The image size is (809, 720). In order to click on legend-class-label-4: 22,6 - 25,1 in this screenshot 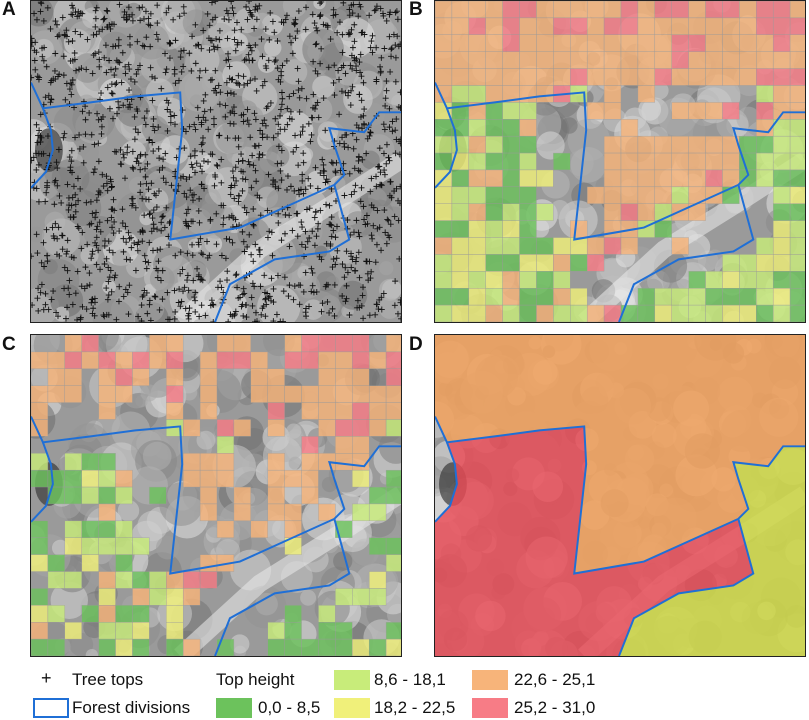, I will do `click(555, 679)`.